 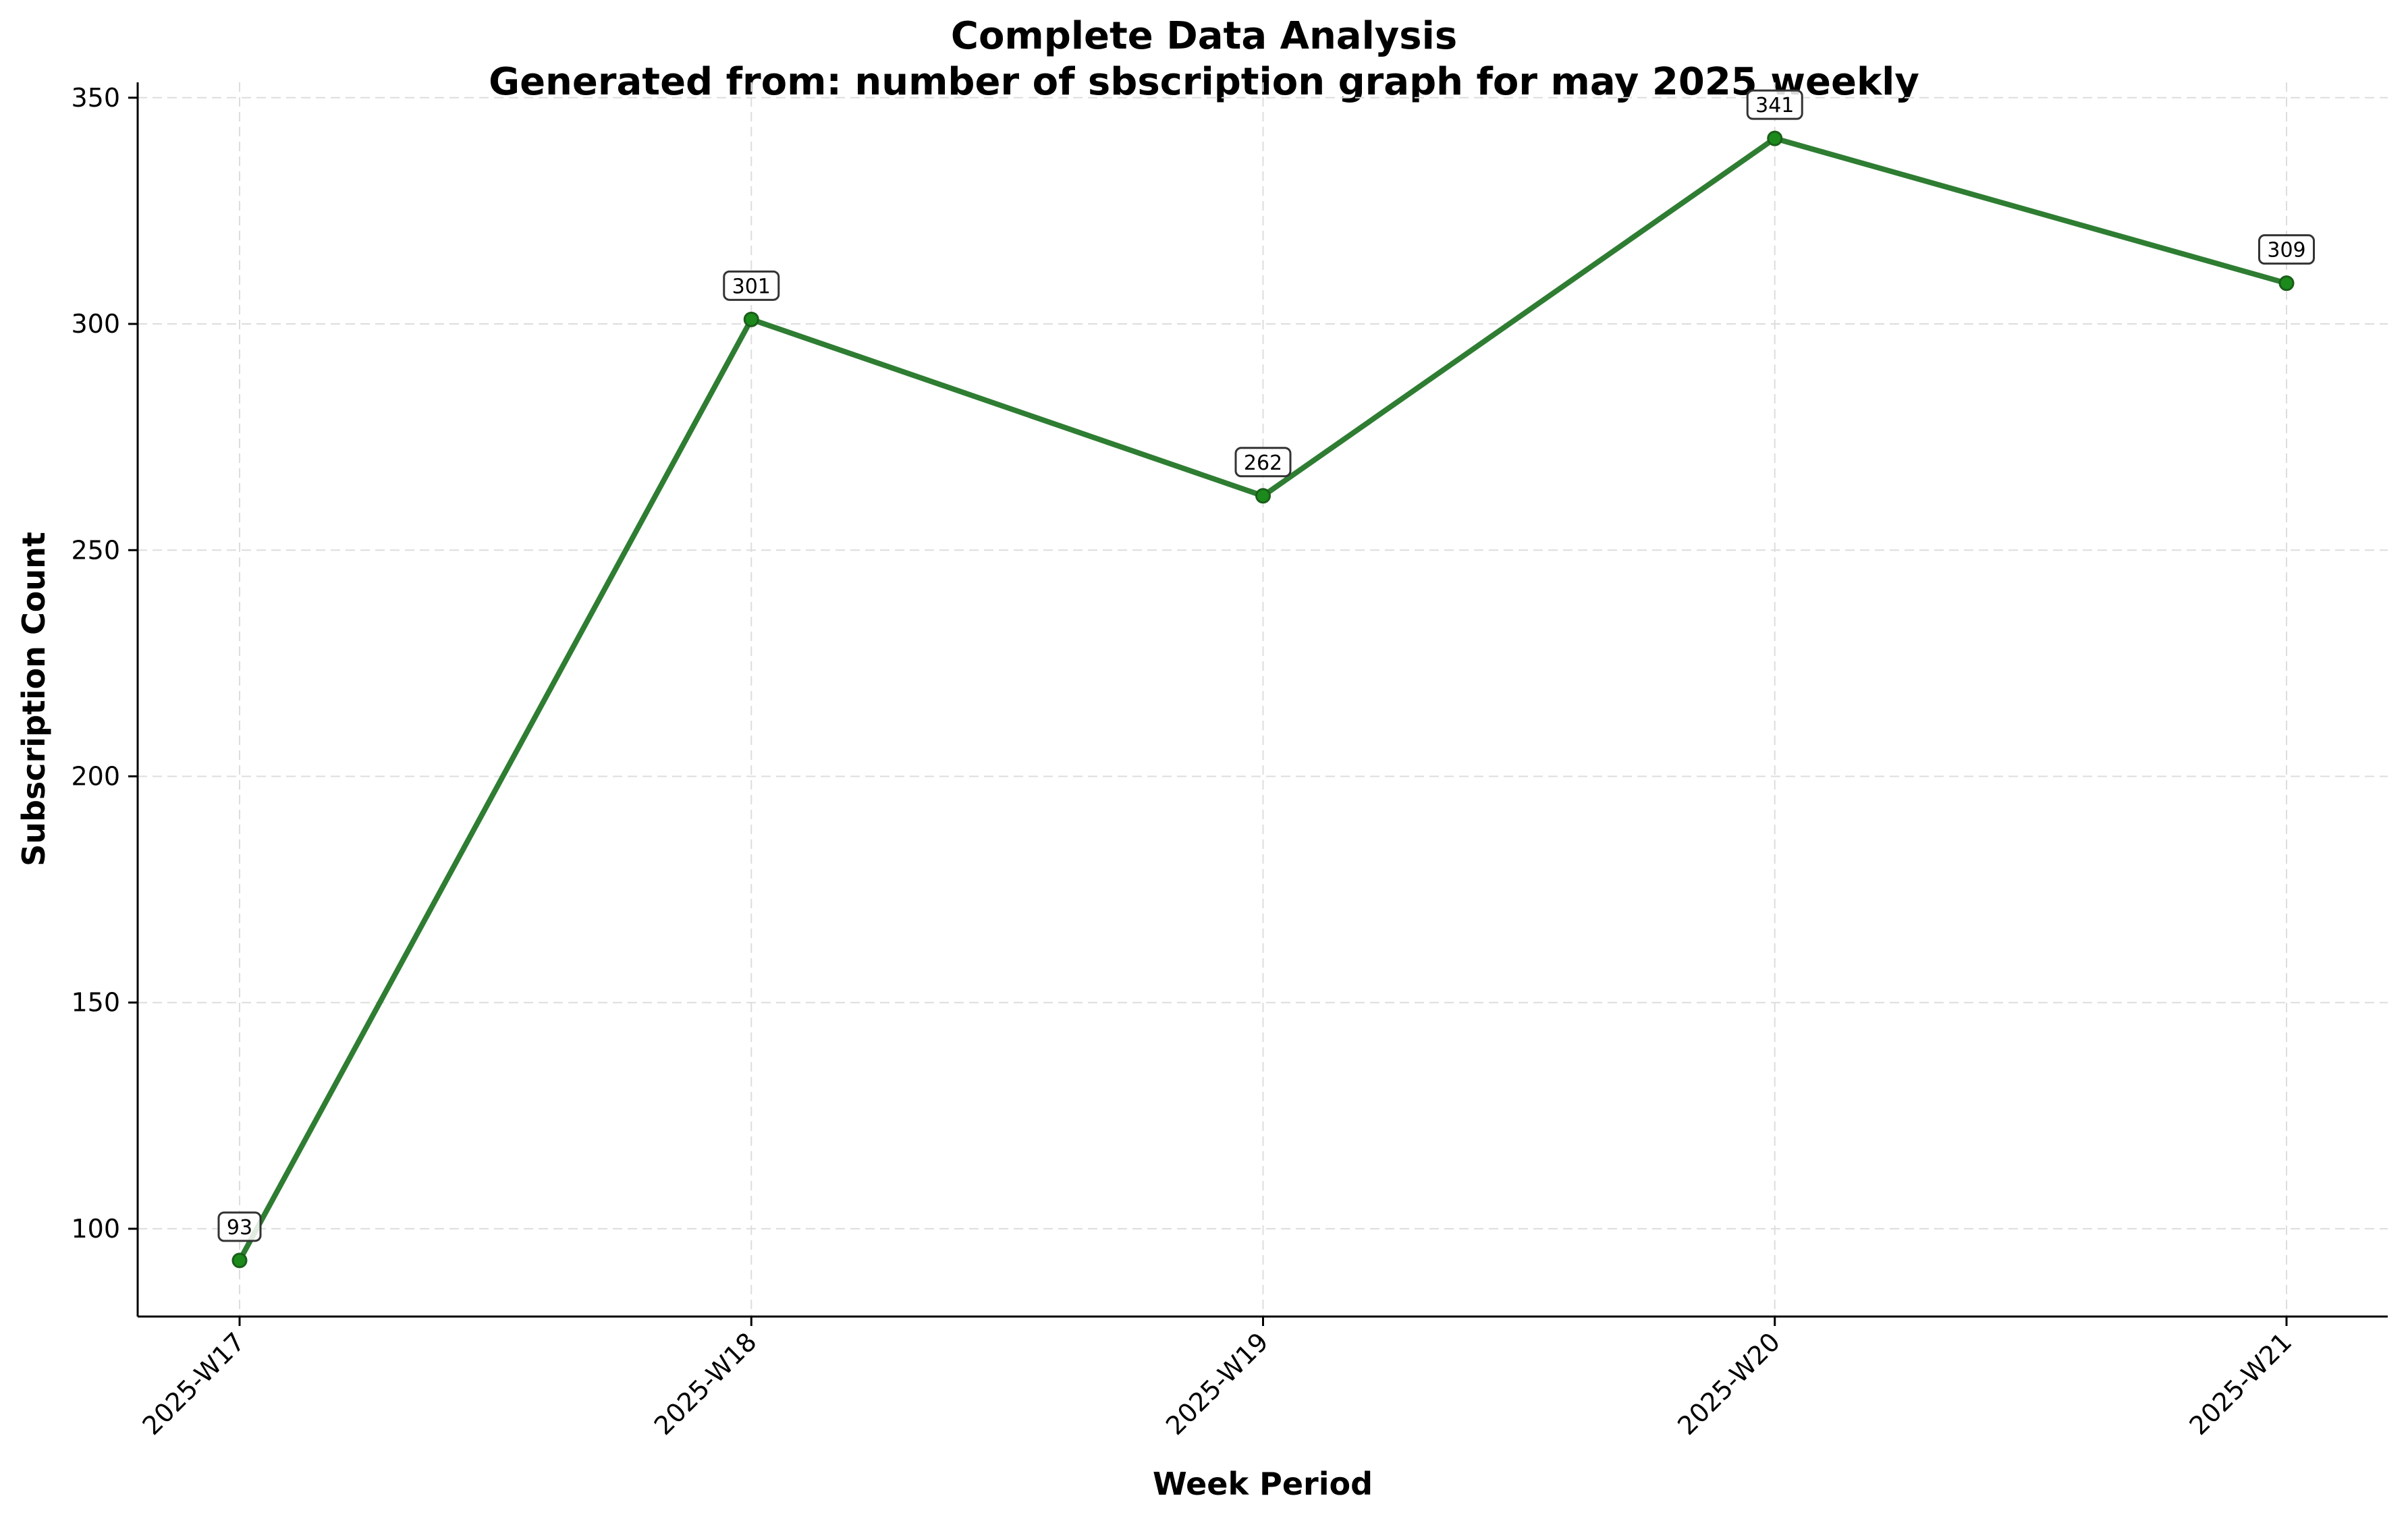 What do you see at coordinates (2240, 1384) in the screenshot?
I see `x-tick-label: 2025-W21` at bounding box center [2240, 1384].